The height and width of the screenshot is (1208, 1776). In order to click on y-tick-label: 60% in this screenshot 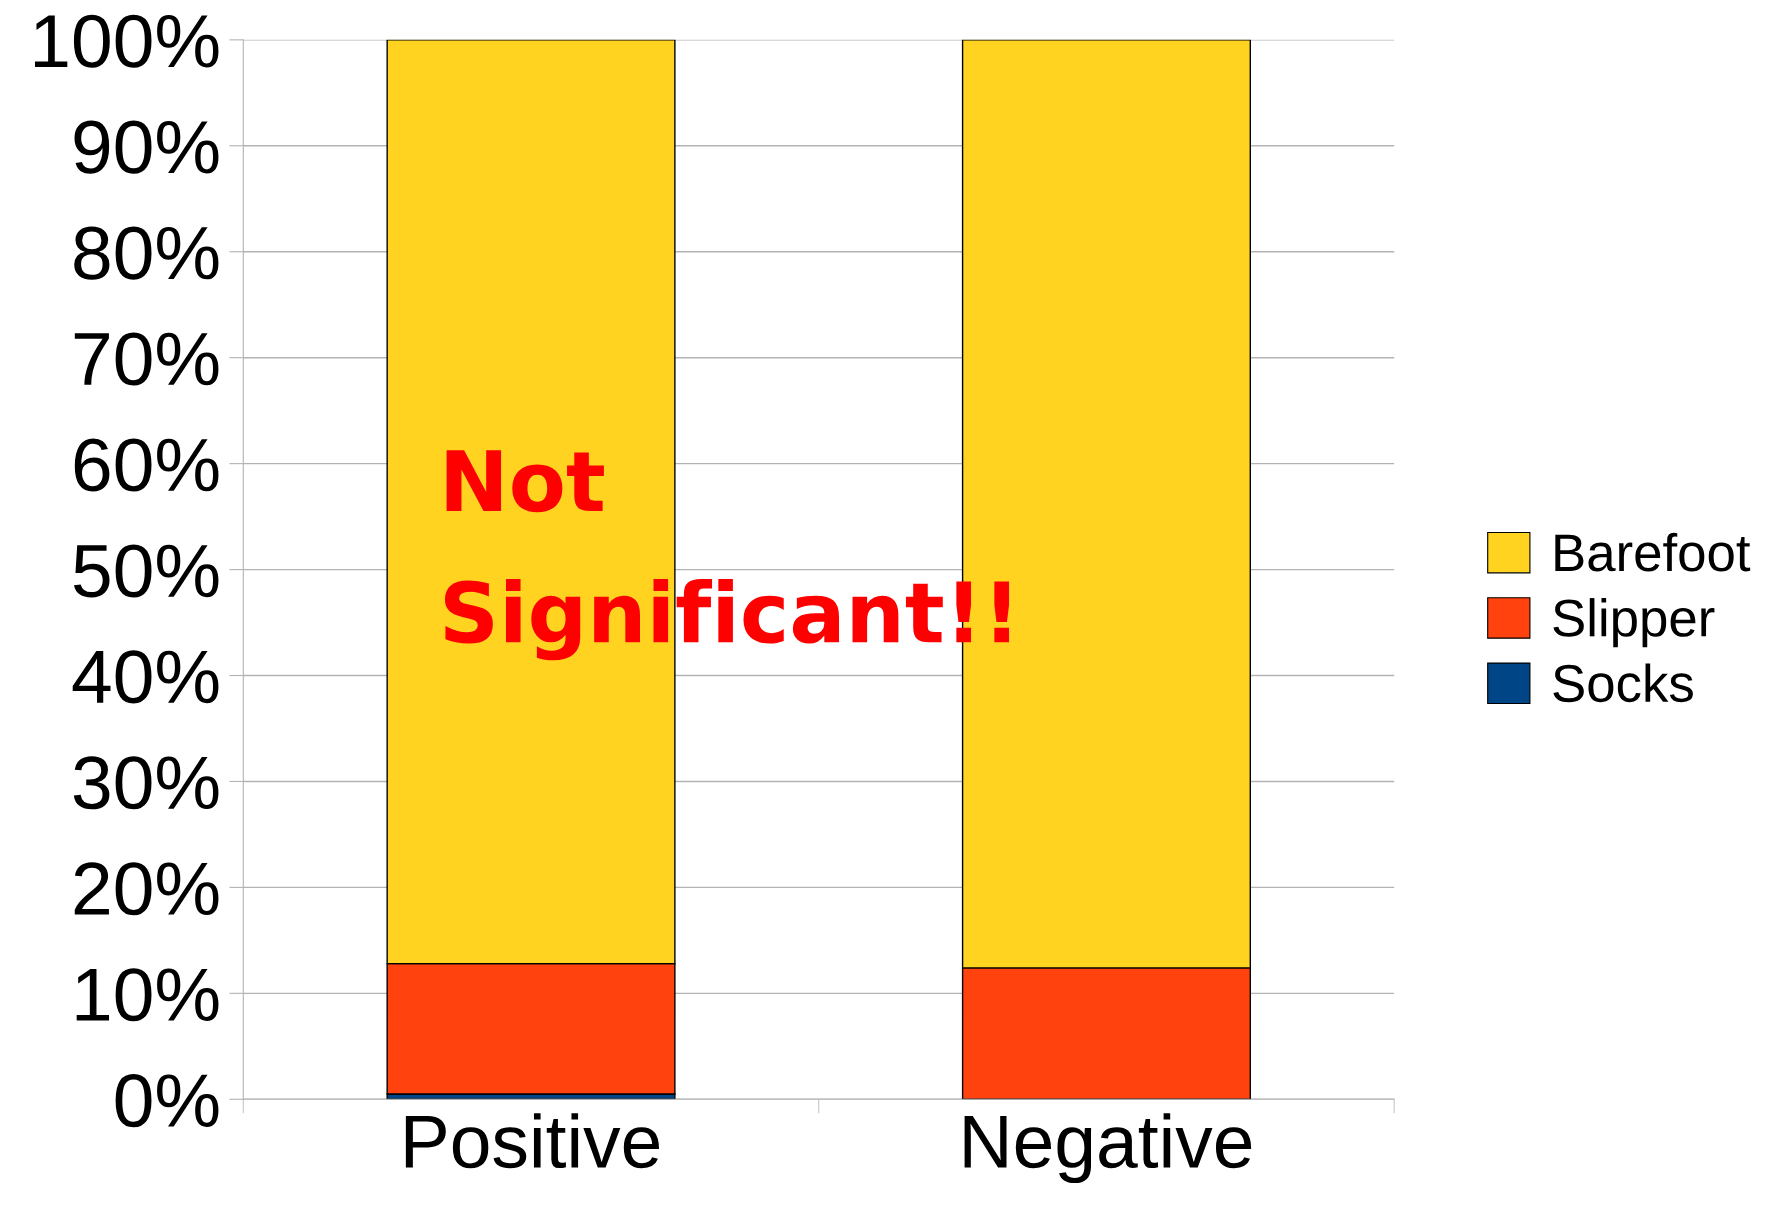, I will do `click(146, 465)`.